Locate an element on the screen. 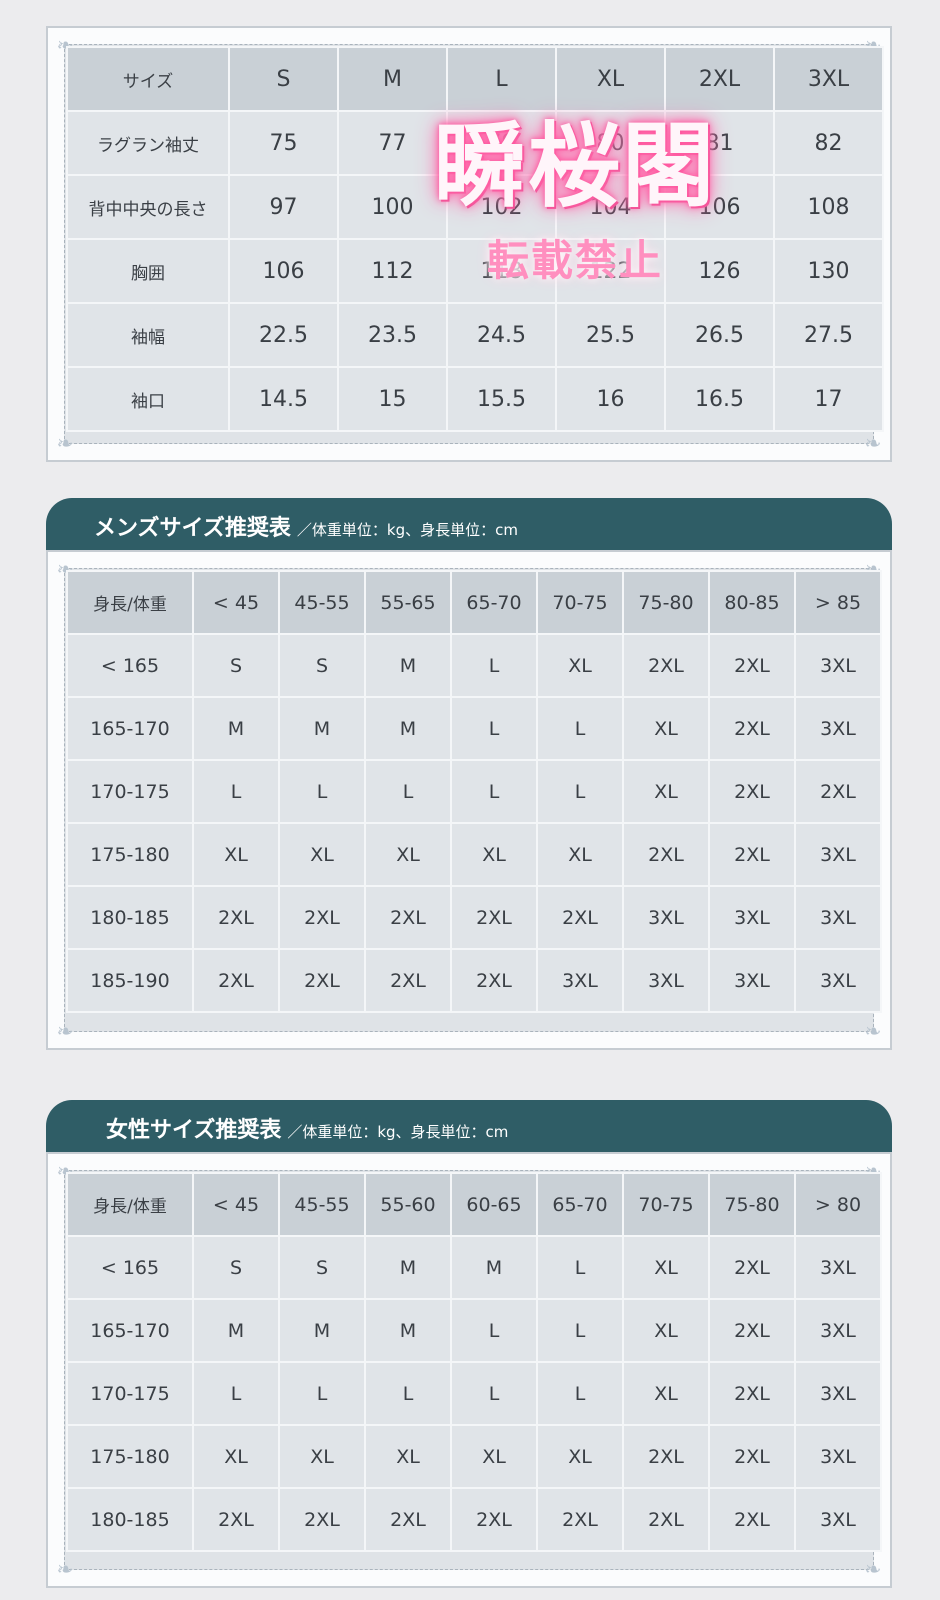 This screenshot has width=940, height=1600. header-cell: > 85 is located at coordinates (838, 602).